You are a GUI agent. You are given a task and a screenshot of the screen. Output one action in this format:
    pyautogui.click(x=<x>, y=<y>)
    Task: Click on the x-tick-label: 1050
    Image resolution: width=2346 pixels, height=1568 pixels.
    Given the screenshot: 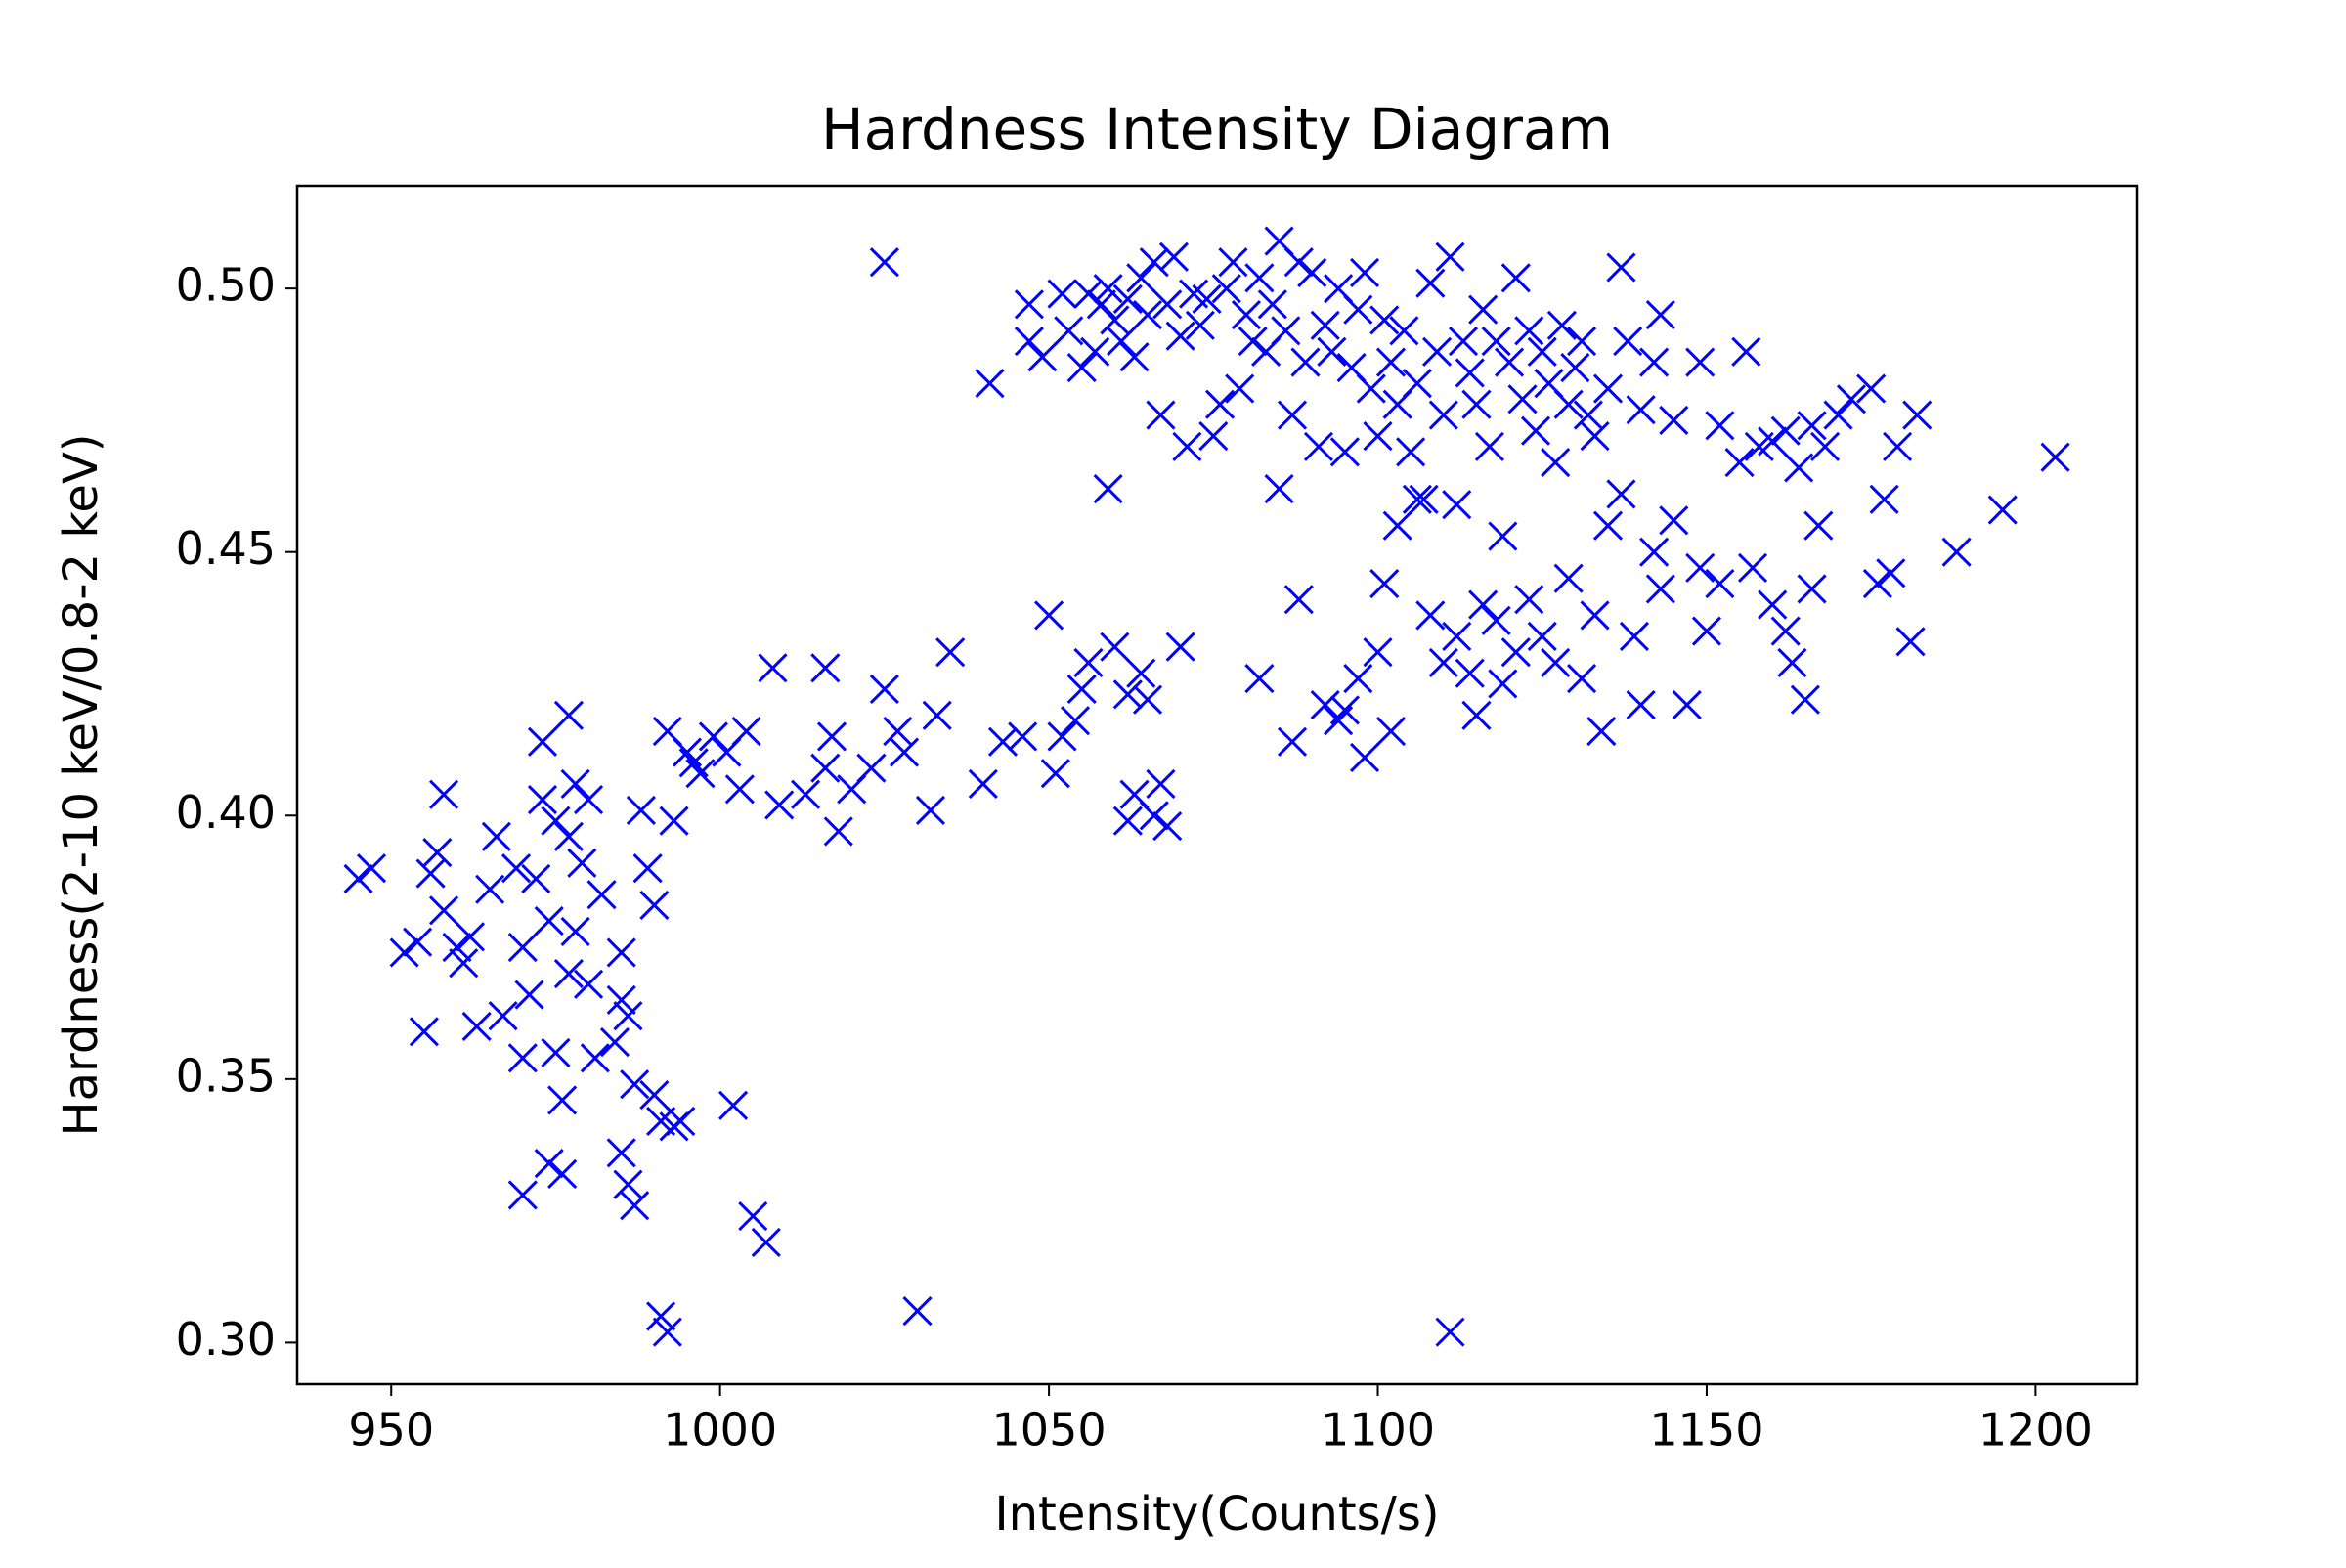 What is the action you would take?
    pyautogui.click(x=1050, y=1430)
    